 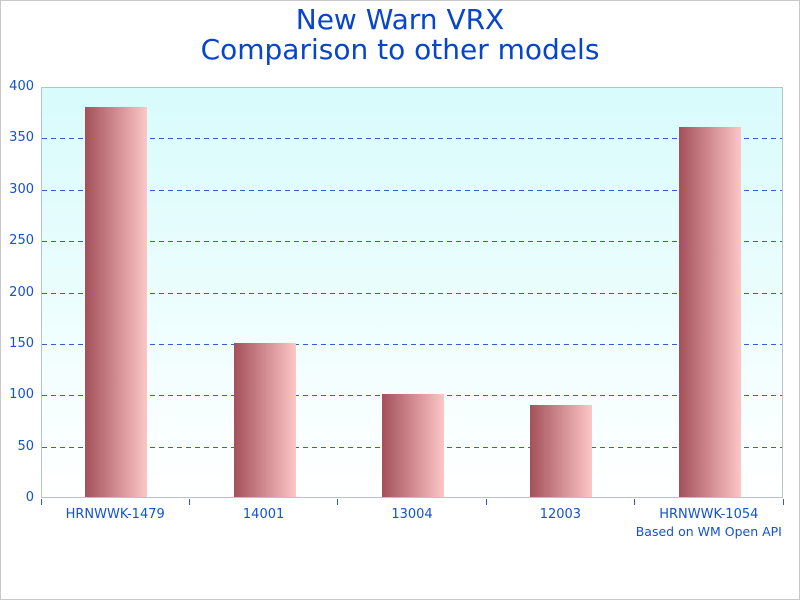 What do you see at coordinates (412, 514) in the screenshot?
I see `x-tick-label: 13004` at bounding box center [412, 514].